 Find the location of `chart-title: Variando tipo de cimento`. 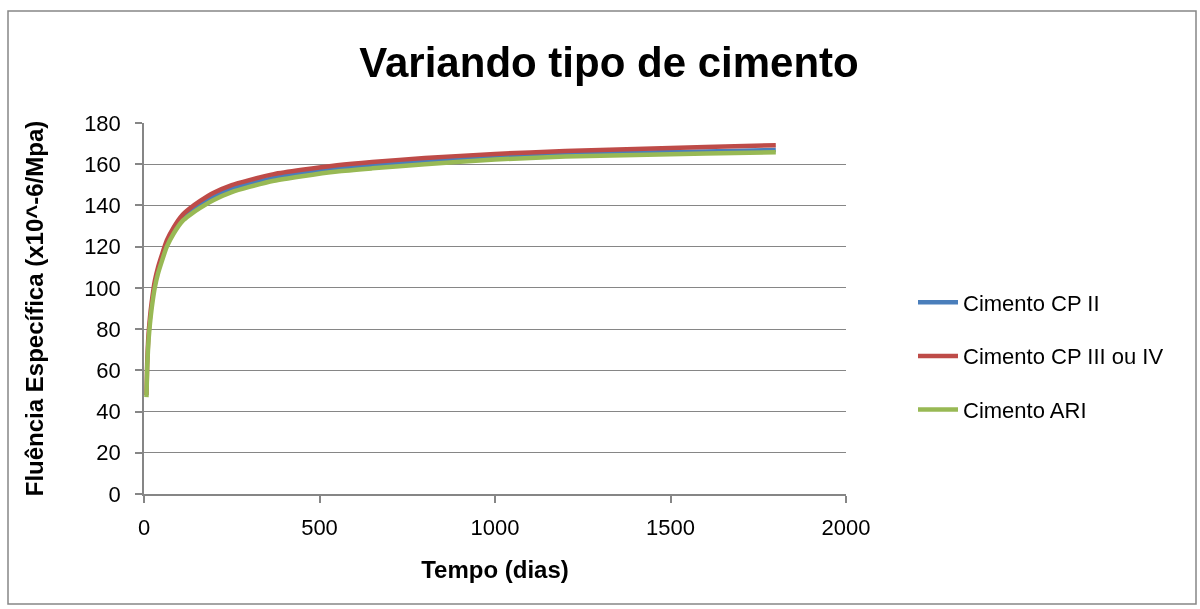

chart-title: Variando tipo de cimento is located at coordinates (609, 62).